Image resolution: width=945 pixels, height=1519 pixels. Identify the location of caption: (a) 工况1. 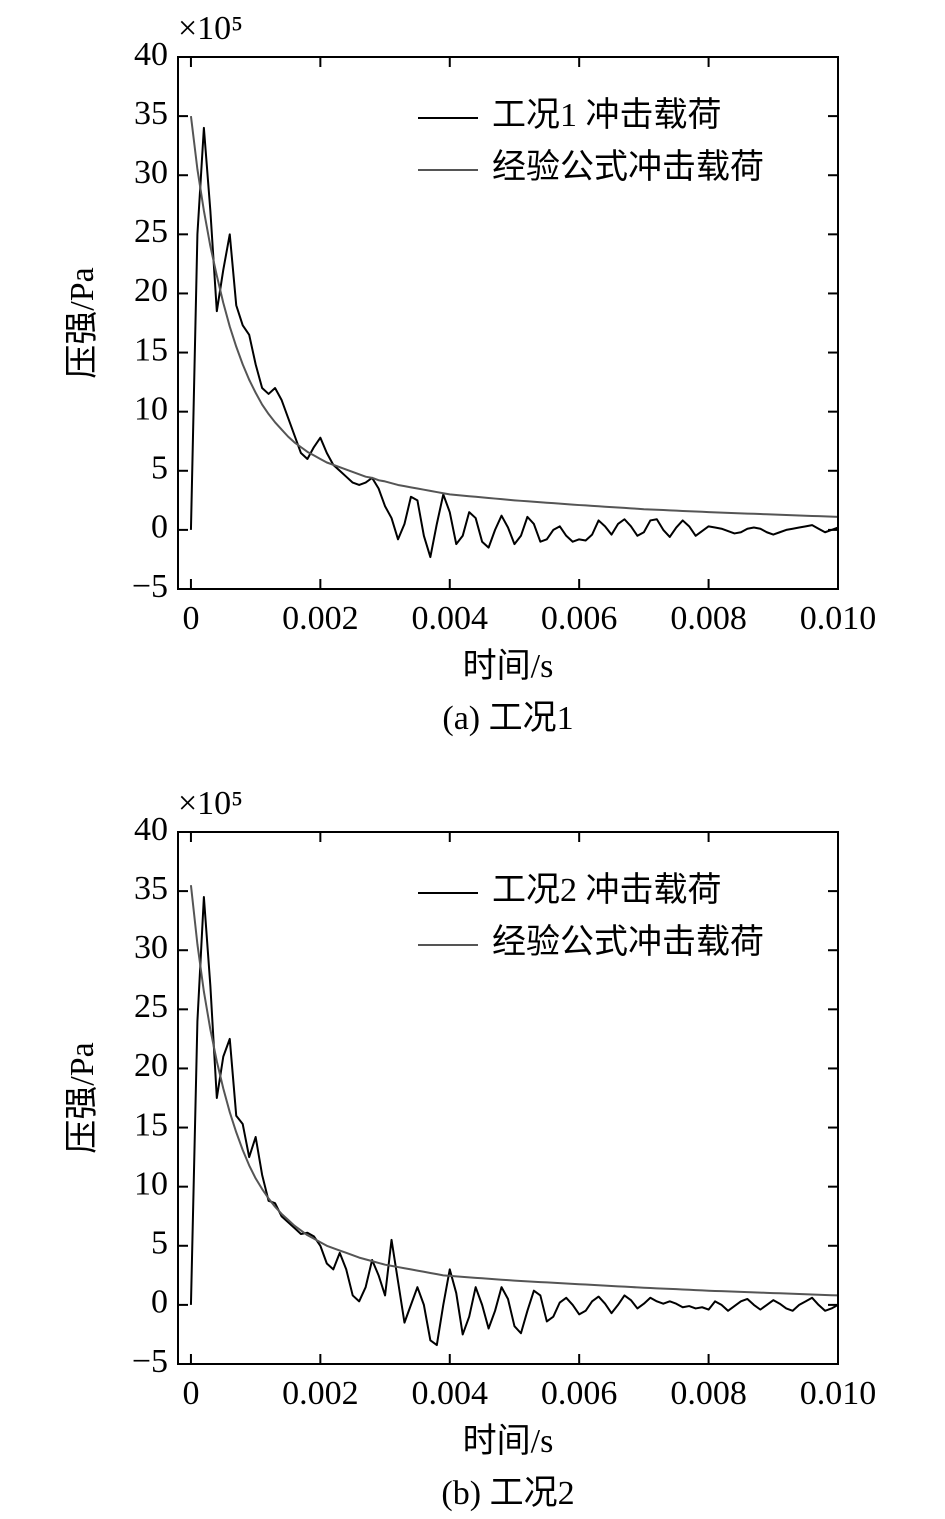
(507, 718).